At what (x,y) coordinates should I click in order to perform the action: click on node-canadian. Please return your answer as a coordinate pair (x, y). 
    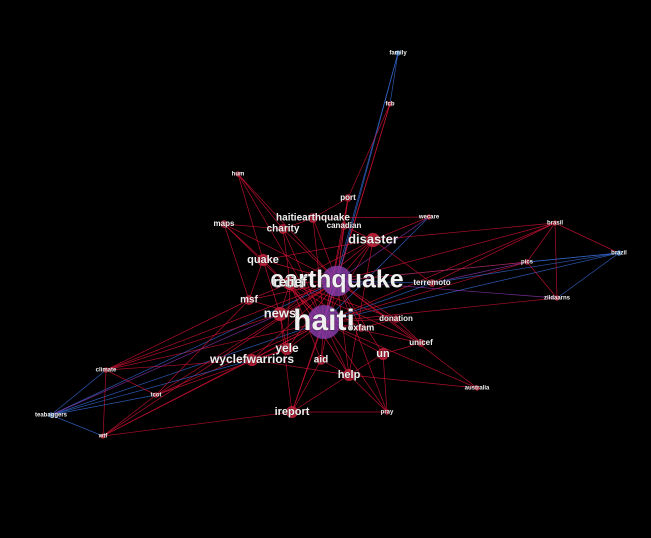
    Looking at the image, I should click on (344, 226).